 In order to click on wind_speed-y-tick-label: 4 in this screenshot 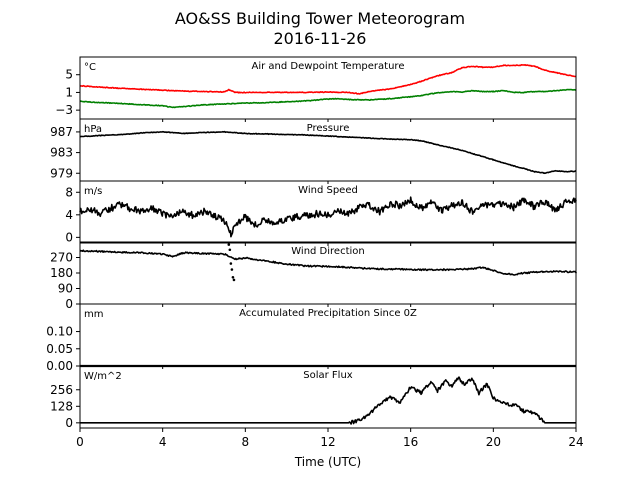, I will do `click(69, 215)`.